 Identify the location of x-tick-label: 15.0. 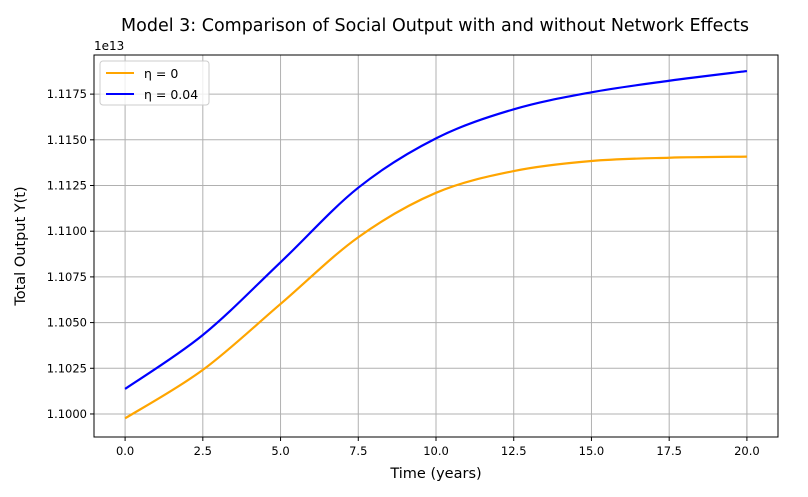
(592, 451).